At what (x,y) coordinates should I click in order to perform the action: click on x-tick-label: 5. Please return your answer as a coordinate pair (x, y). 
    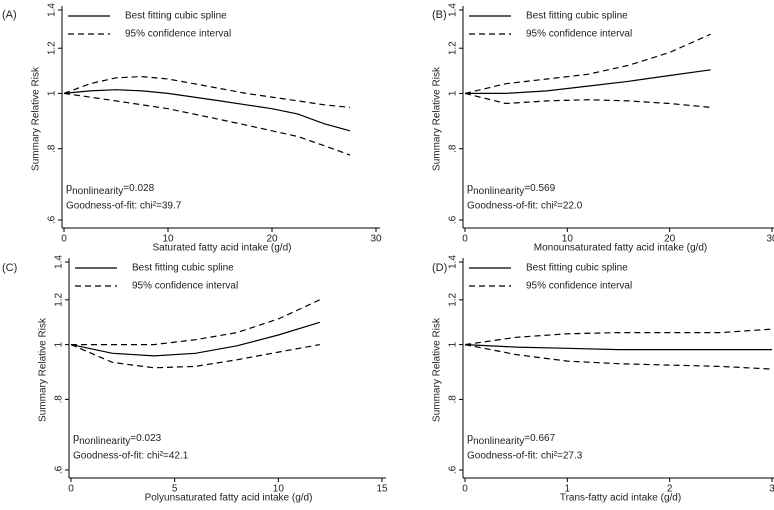
    Looking at the image, I should click on (175, 489).